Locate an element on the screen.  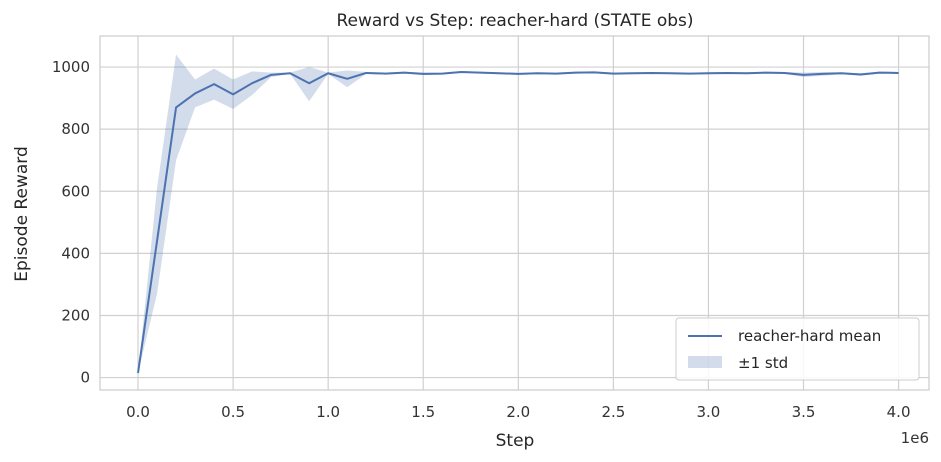
x-axis-multiplier: 1e6 is located at coordinates (915, 438).